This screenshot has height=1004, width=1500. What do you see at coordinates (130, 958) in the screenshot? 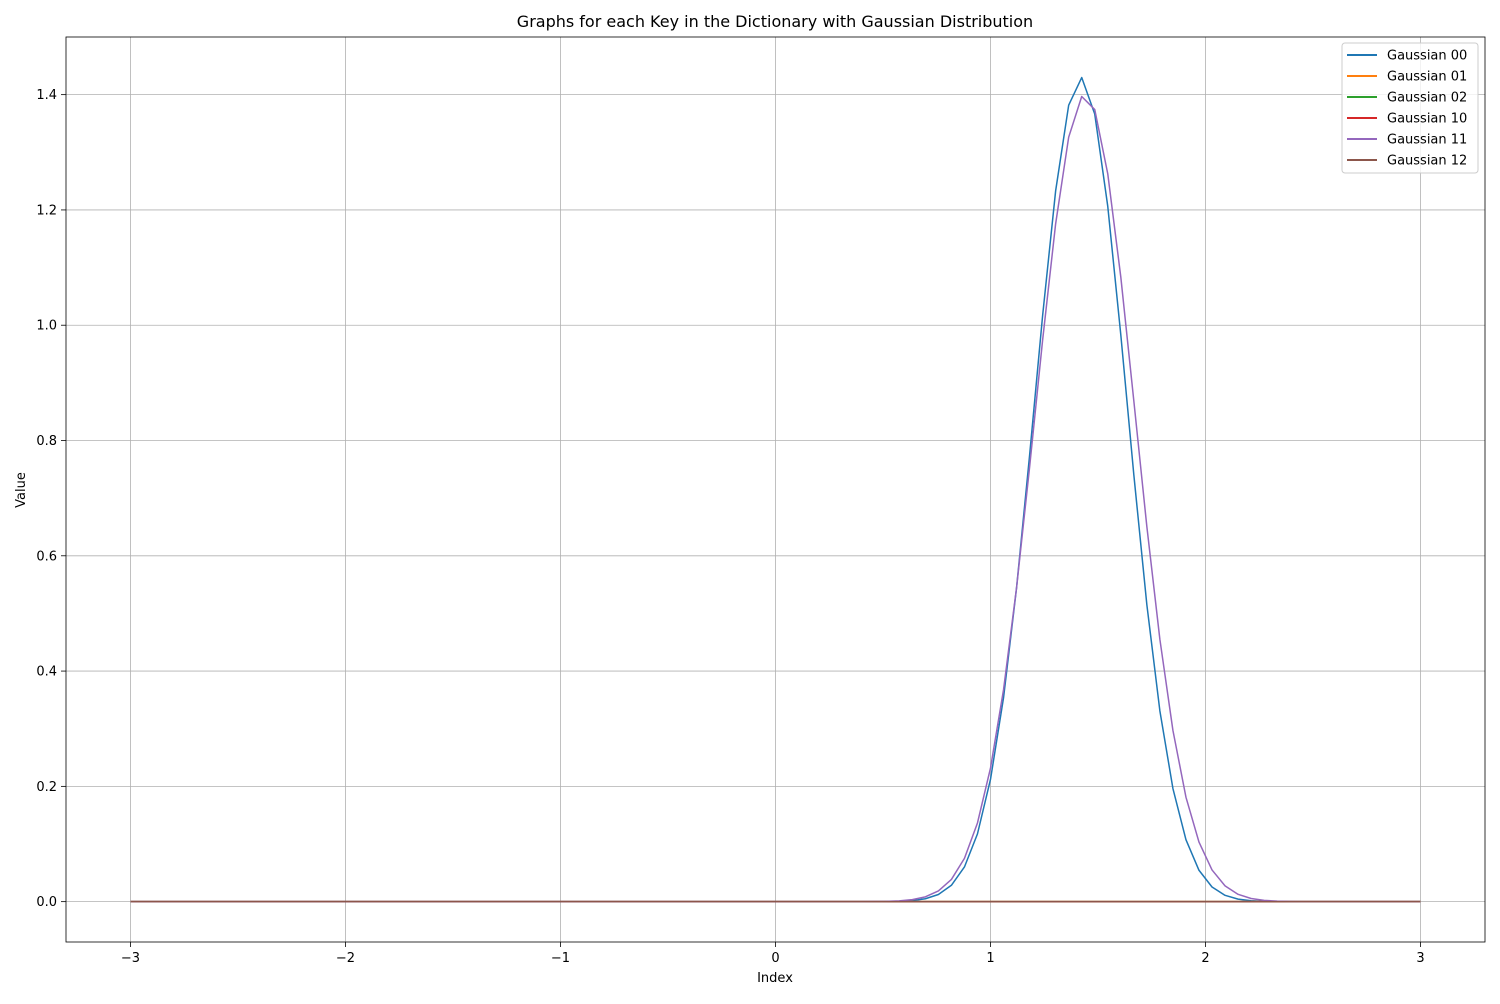
I see `x-tick-label: −3` at bounding box center [130, 958].